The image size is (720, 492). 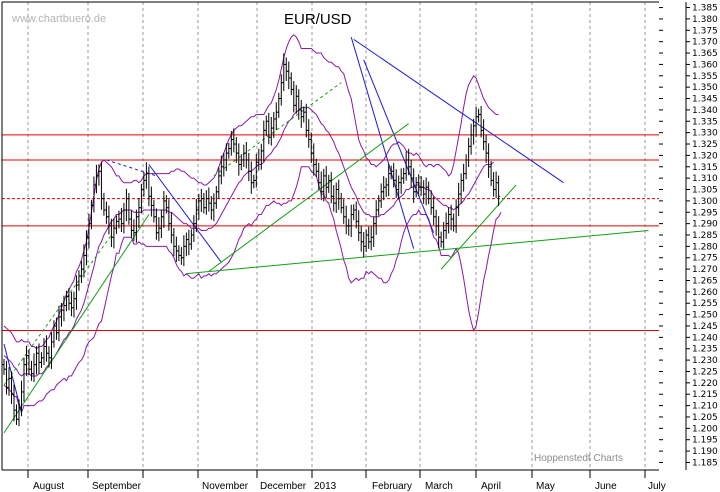 What do you see at coordinates (545, 486) in the screenshot?
I see `x-tick-label: May` at bounding box center [545, 486].